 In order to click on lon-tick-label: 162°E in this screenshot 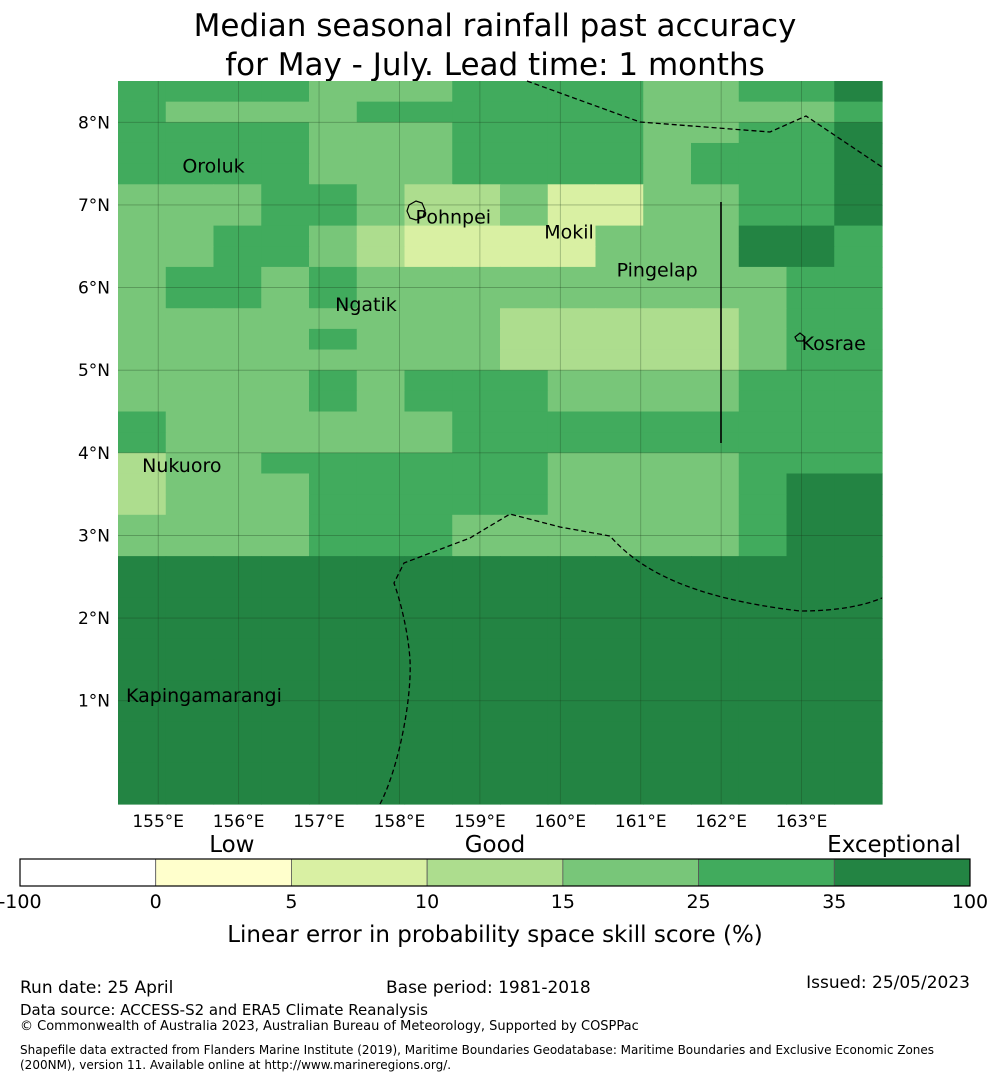, I will do `click(721, 822)`.